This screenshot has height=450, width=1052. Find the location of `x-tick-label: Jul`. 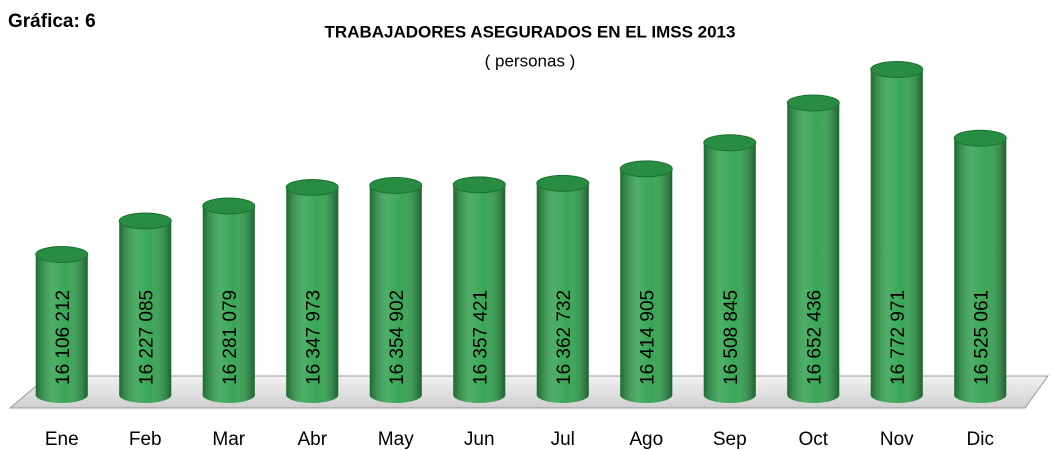

x-tick-label: Jul is located at coordinates (563, 439).